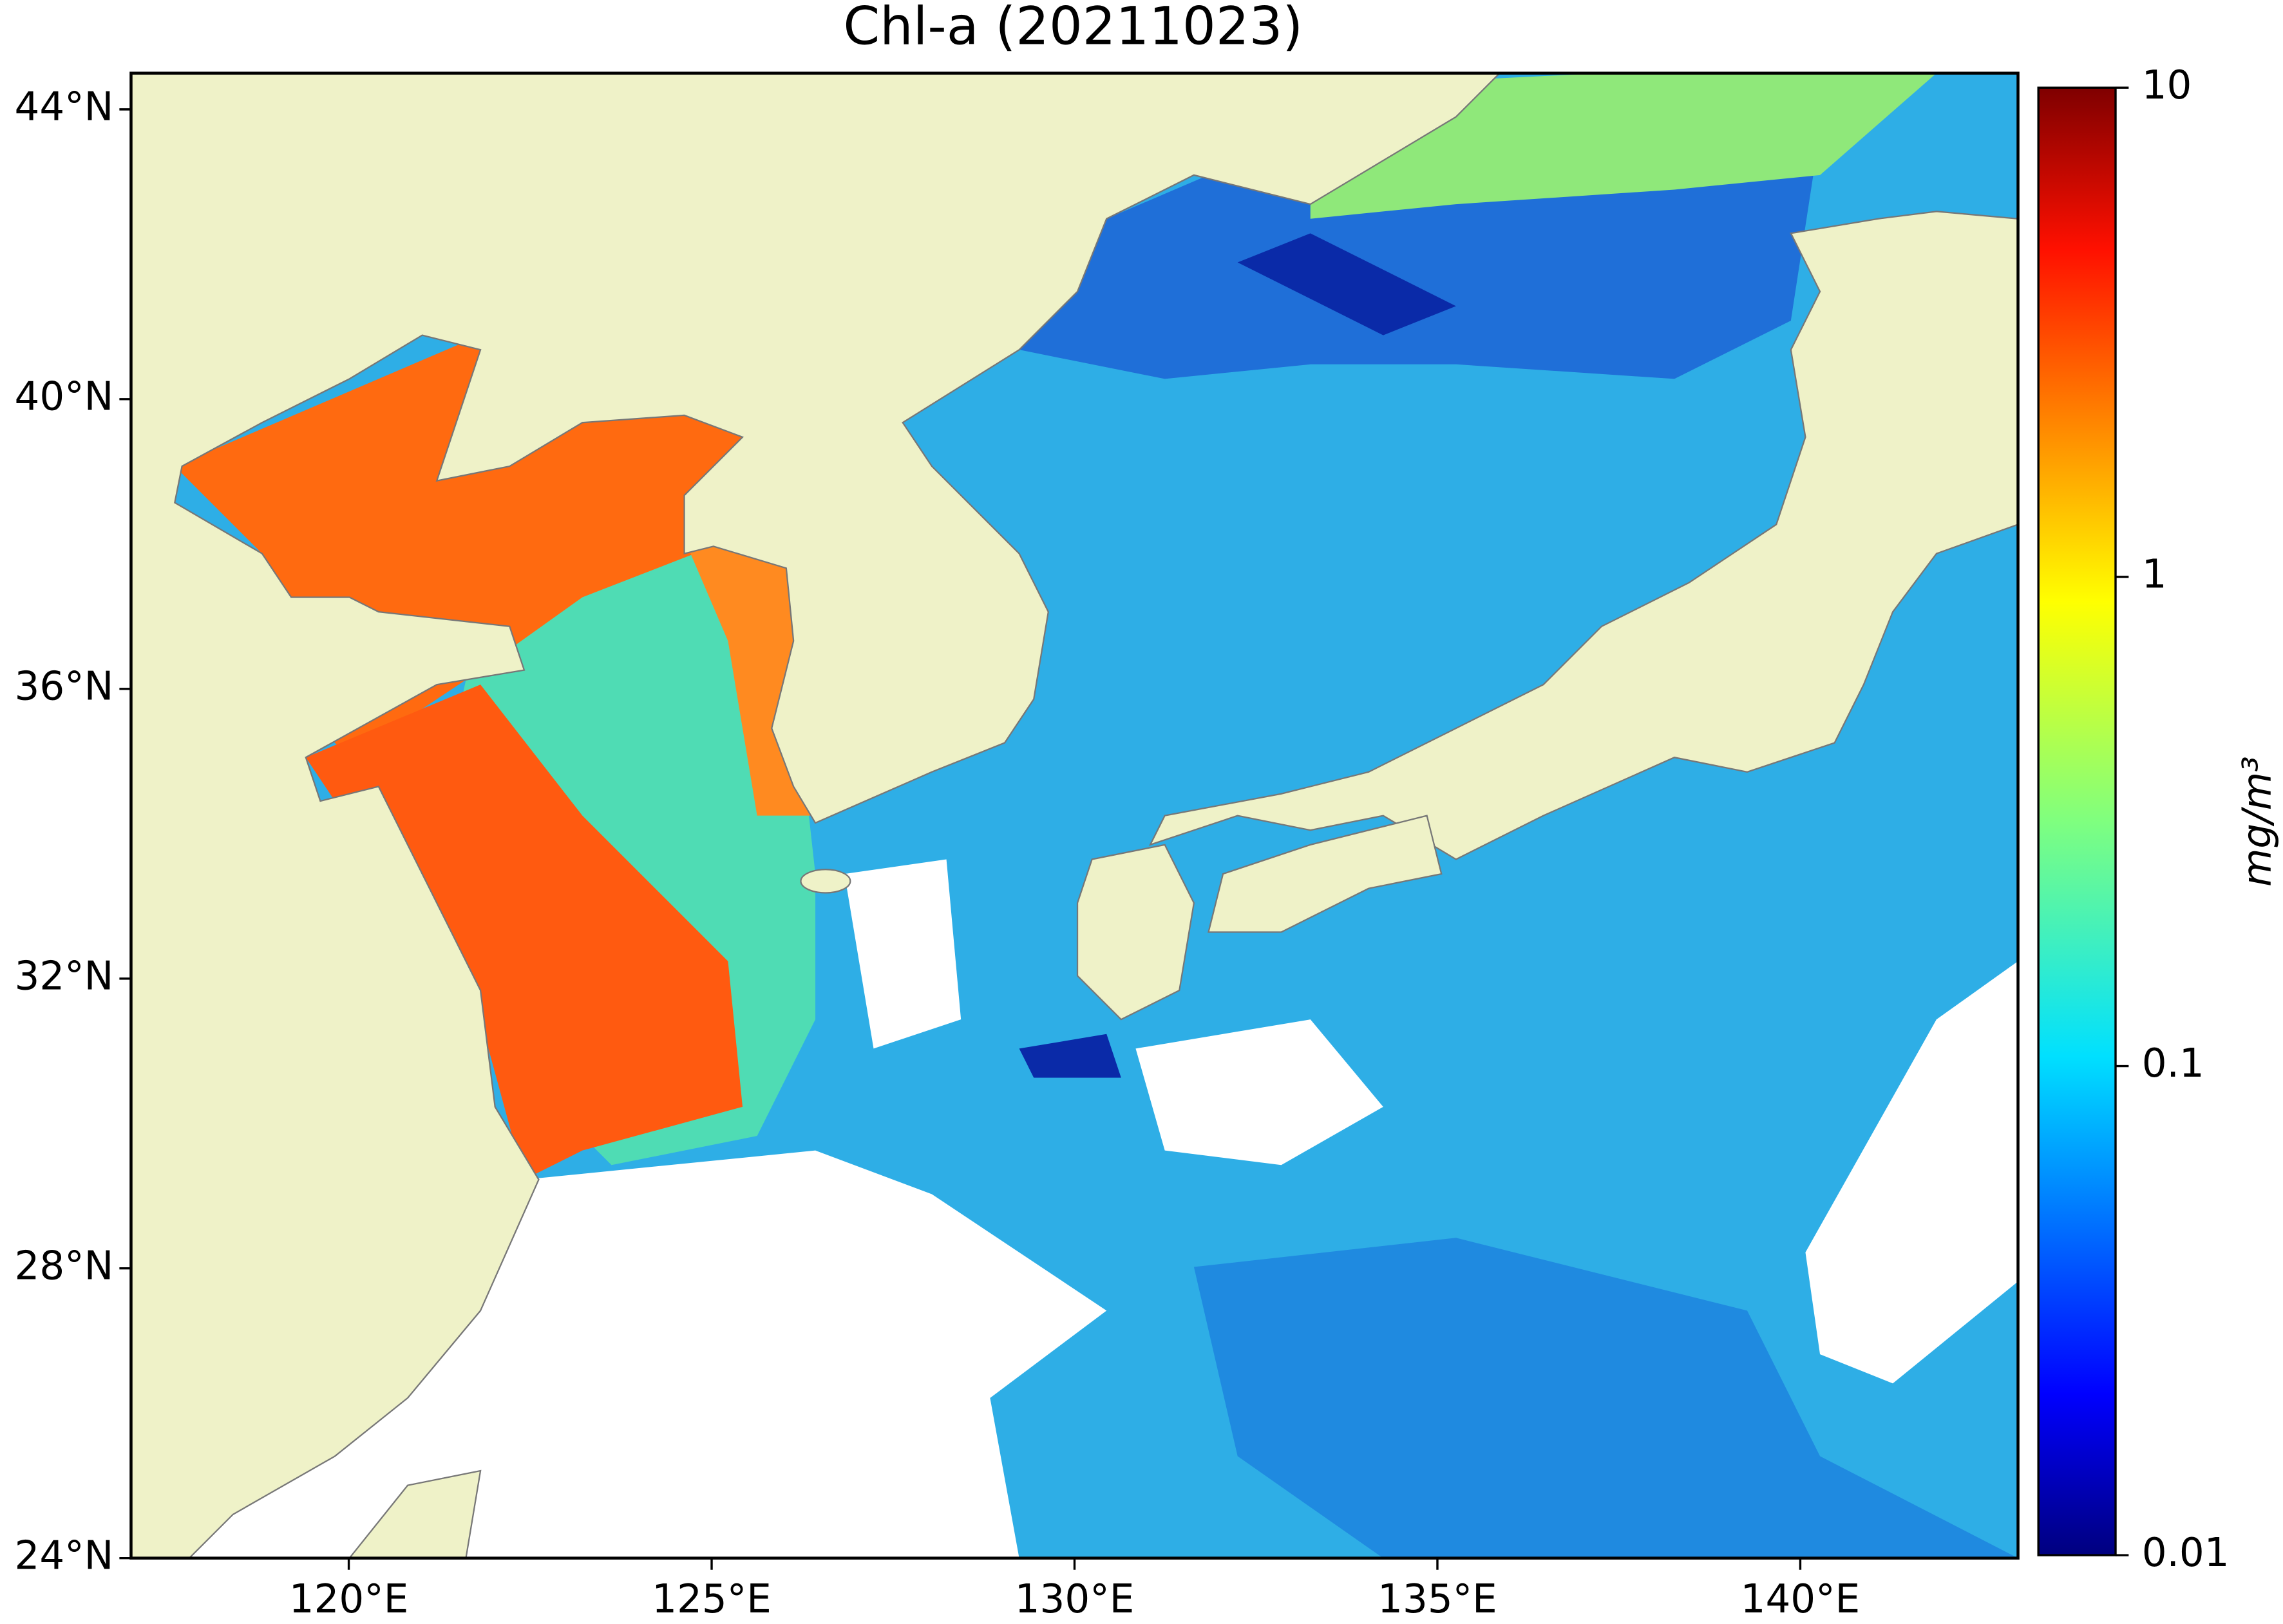 The width and height of the screenshot is (2283, 1624). I want to click on y-tick-label: 32°N, so click(64, 976).